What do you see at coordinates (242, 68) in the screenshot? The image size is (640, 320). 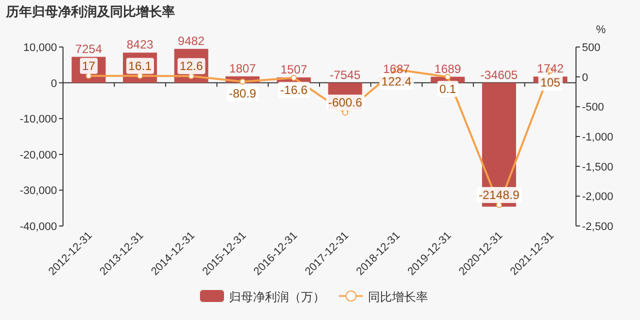 I see `data-label: 1807` at bounding box center [242, 68].